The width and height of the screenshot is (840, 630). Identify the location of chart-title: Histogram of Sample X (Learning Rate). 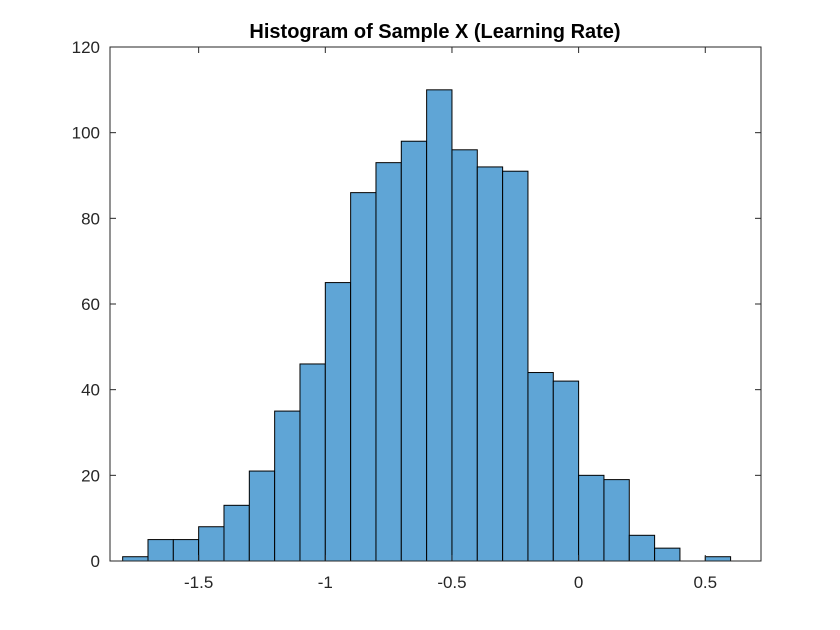
(434, 32).